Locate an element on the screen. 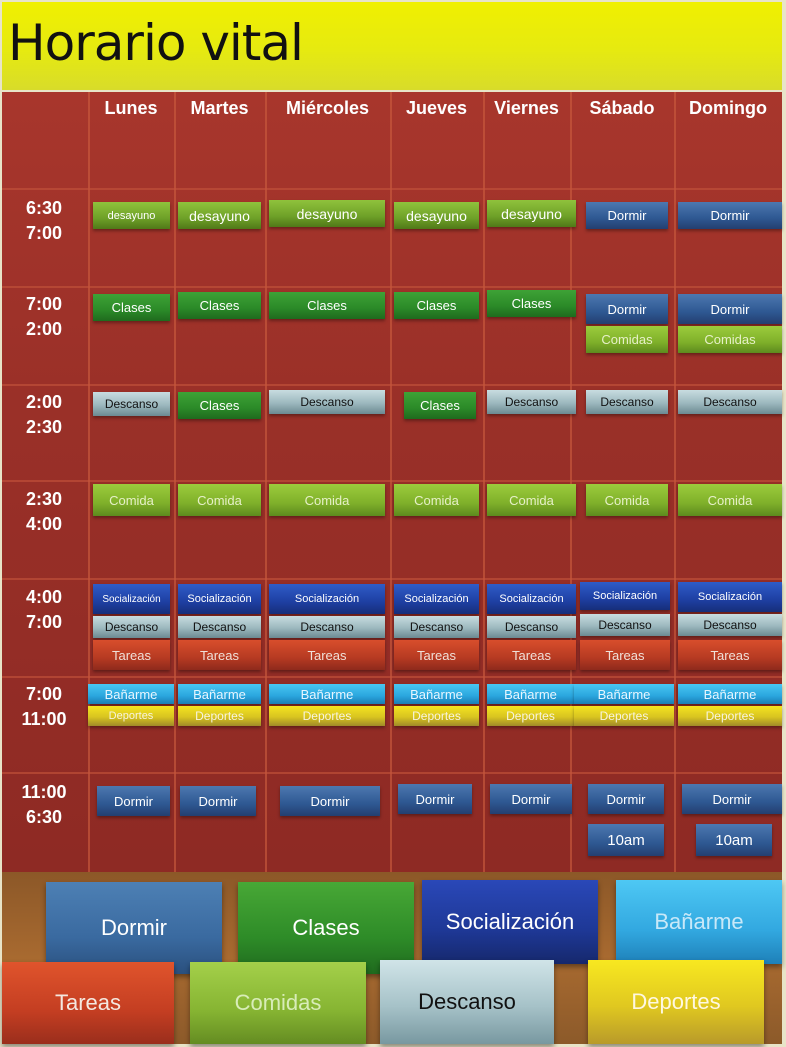 Image resolution: width=786 pixels, height=1047 pixels. time-slot-7: 11:00 6:30 is located at coordinates (44, 805).